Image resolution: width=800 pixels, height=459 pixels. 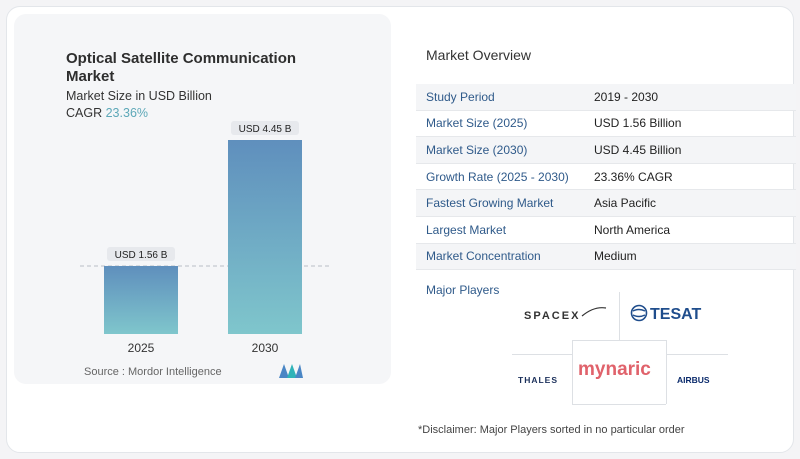 I want to click on bar-2025, so click(x=141, y=299).